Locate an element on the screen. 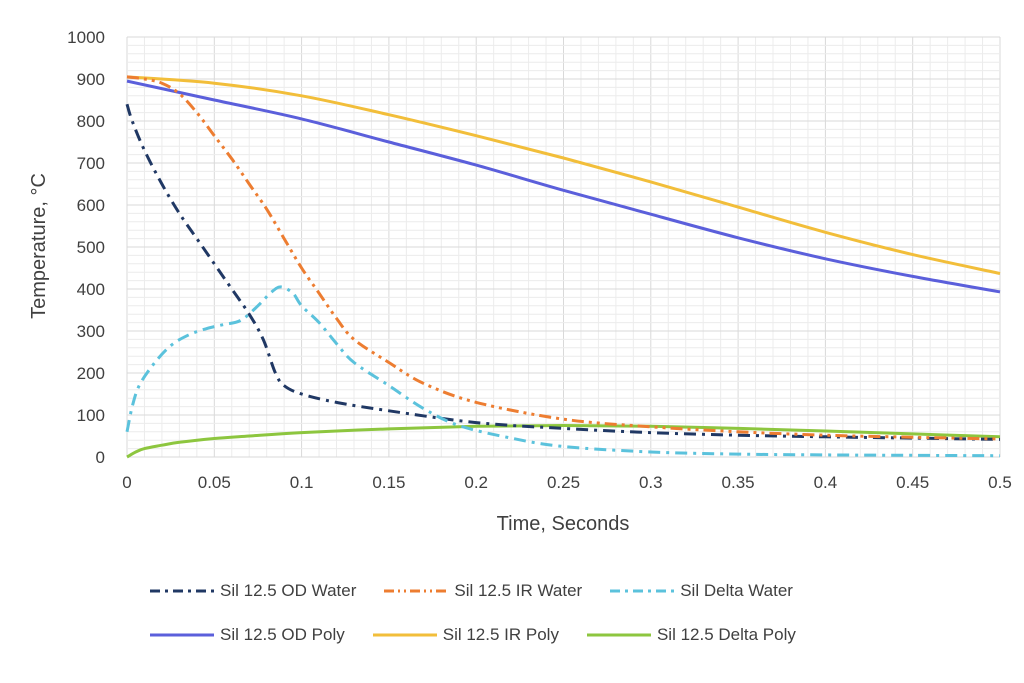  legend-item-delta-poly: Sil 12.5 Delta Poly is located at coordinates (691, 635).